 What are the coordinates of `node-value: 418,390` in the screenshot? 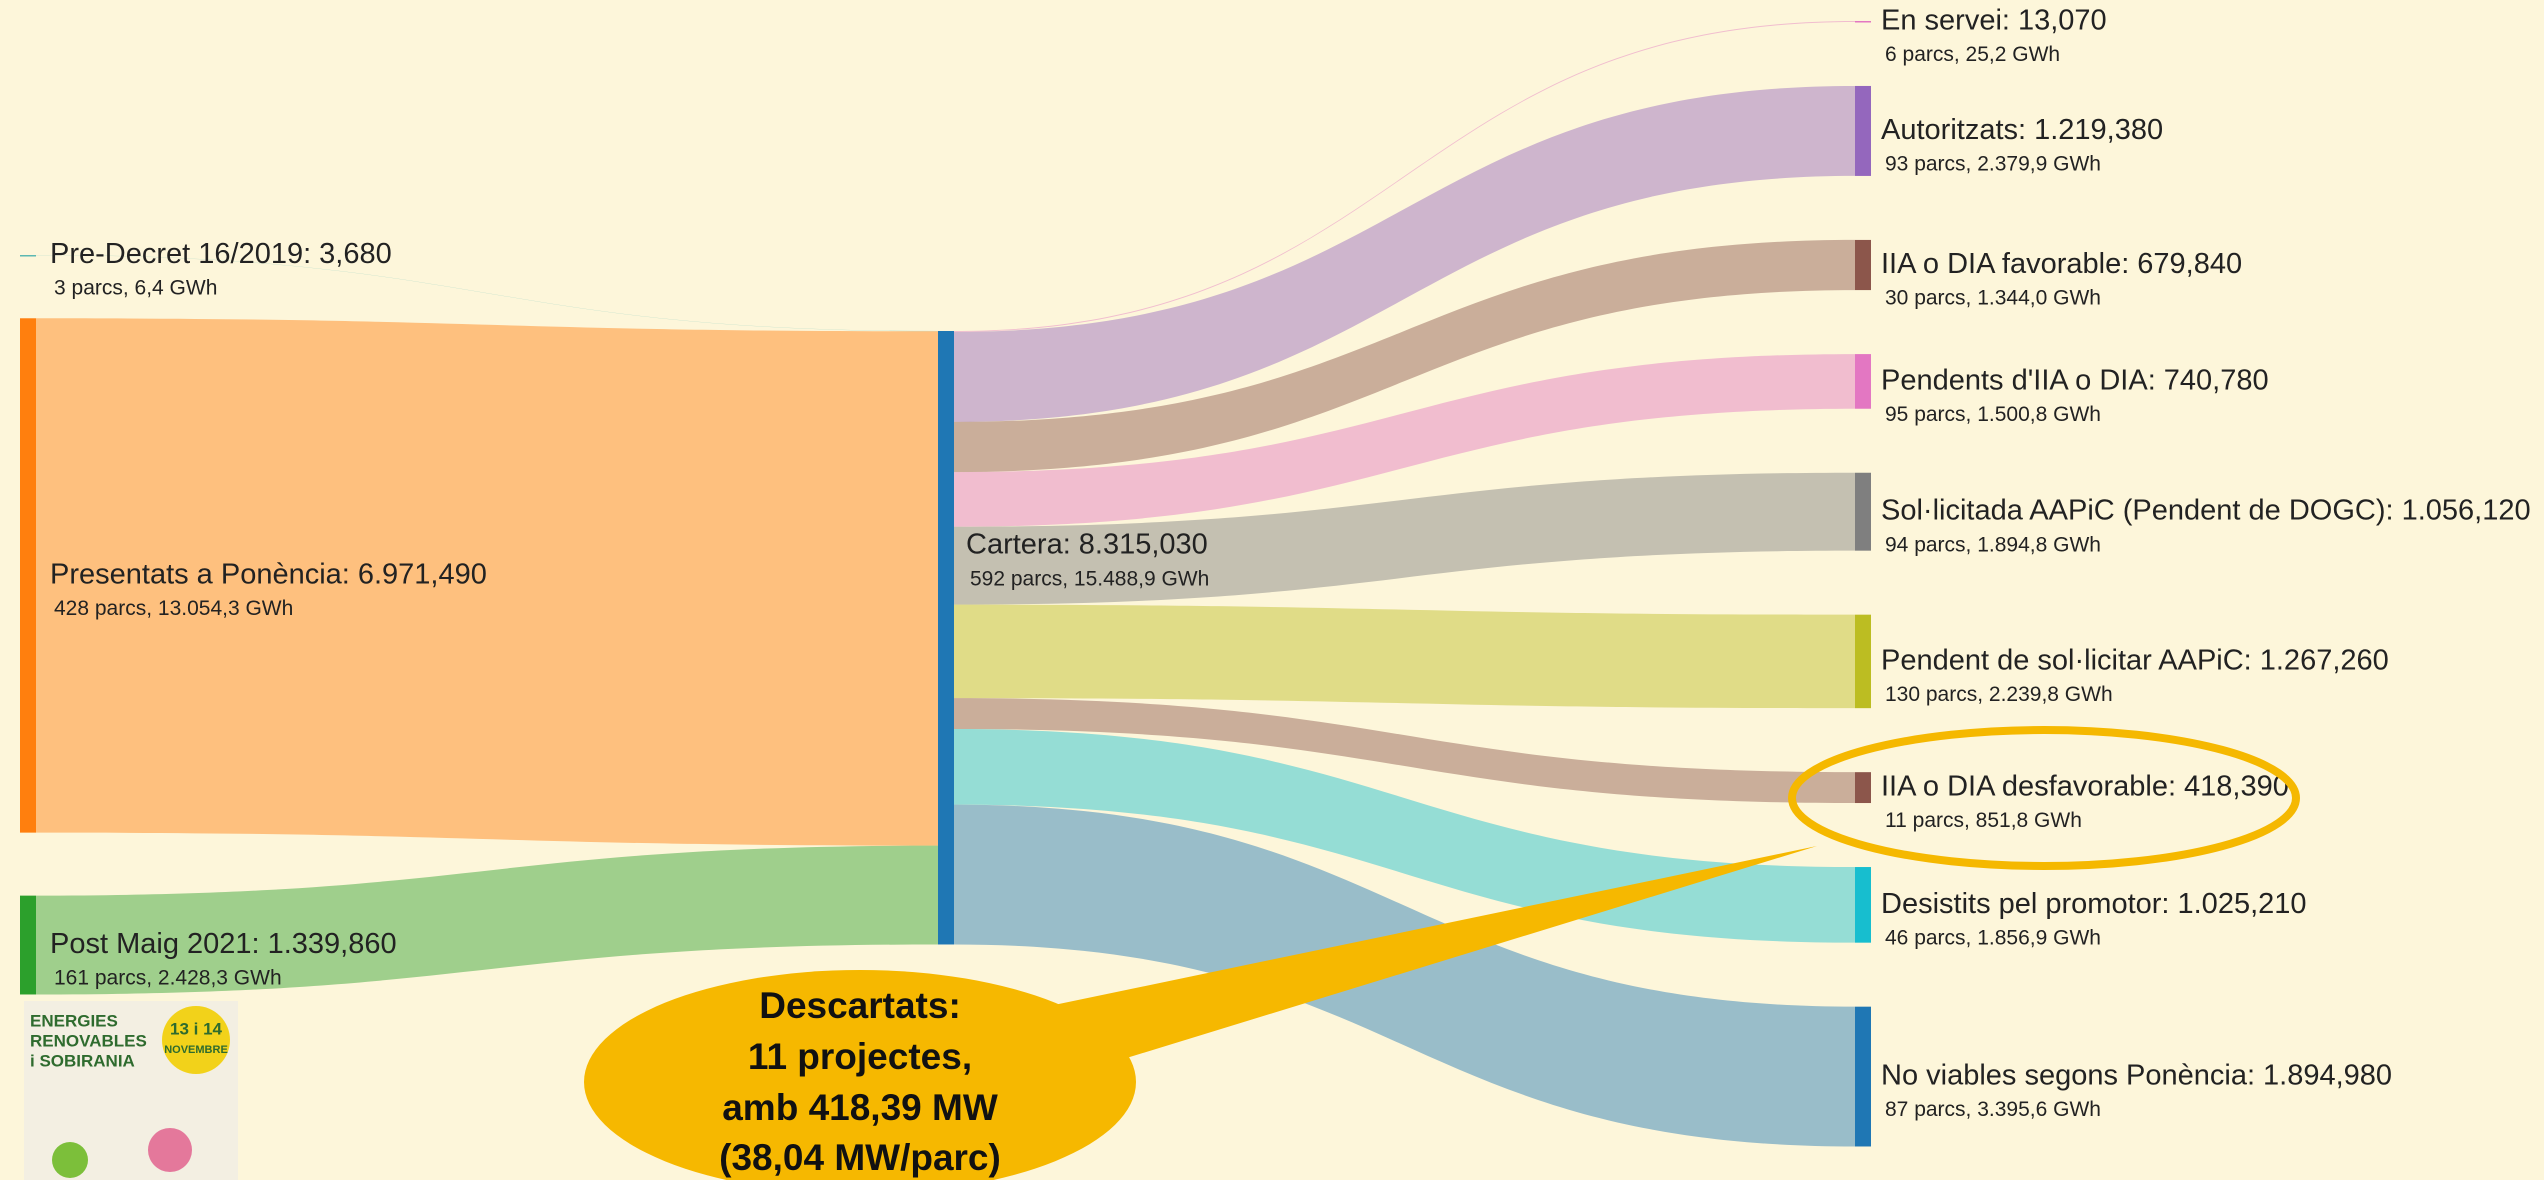 It's located at (2236, 786).